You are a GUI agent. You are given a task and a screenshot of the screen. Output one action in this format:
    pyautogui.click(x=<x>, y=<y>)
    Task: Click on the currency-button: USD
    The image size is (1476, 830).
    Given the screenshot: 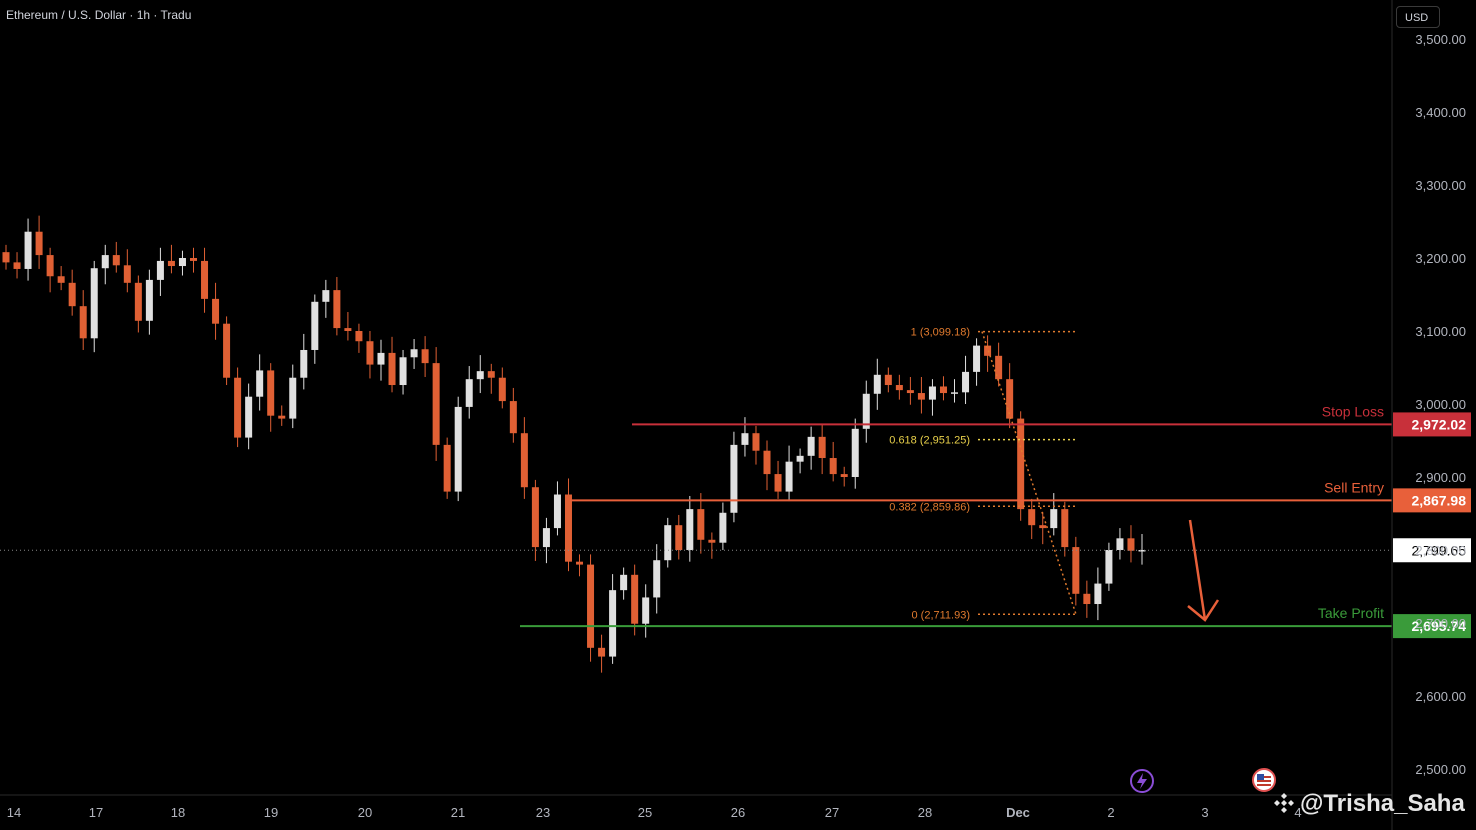 What is the action you would take?
    pyautogui.click(x=1418, y=17)
    